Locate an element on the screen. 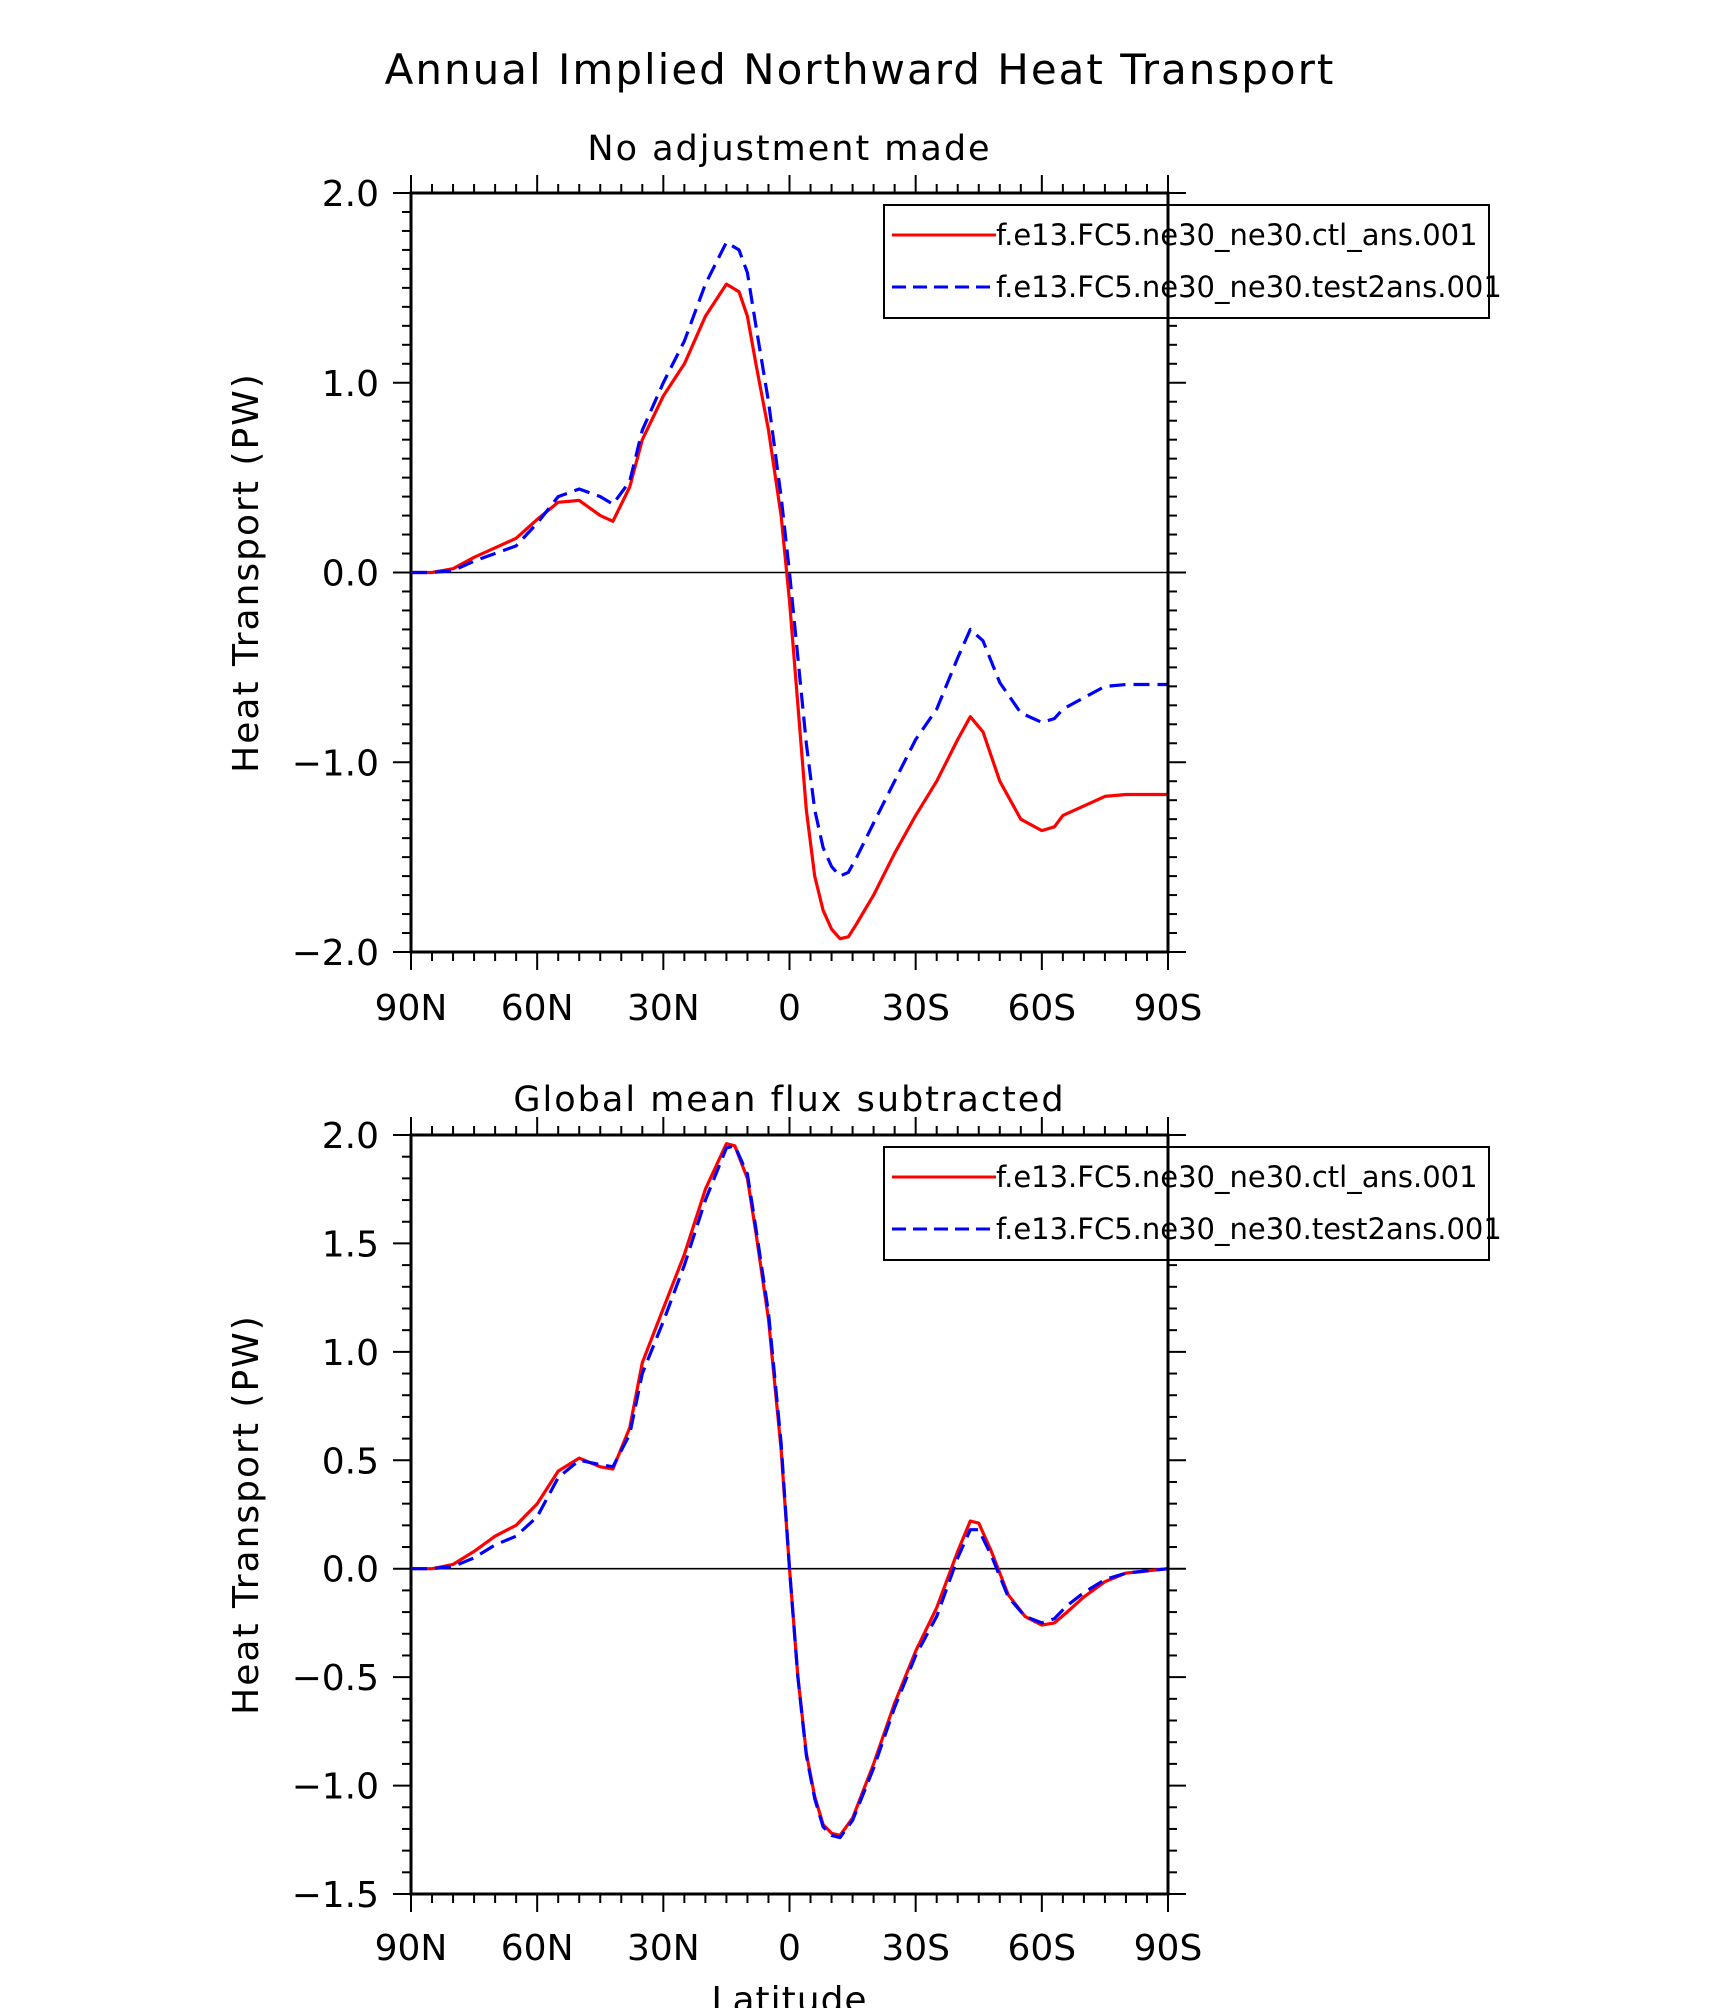  y-tick-label: 0.5 is located at coordinates (350, 1461).